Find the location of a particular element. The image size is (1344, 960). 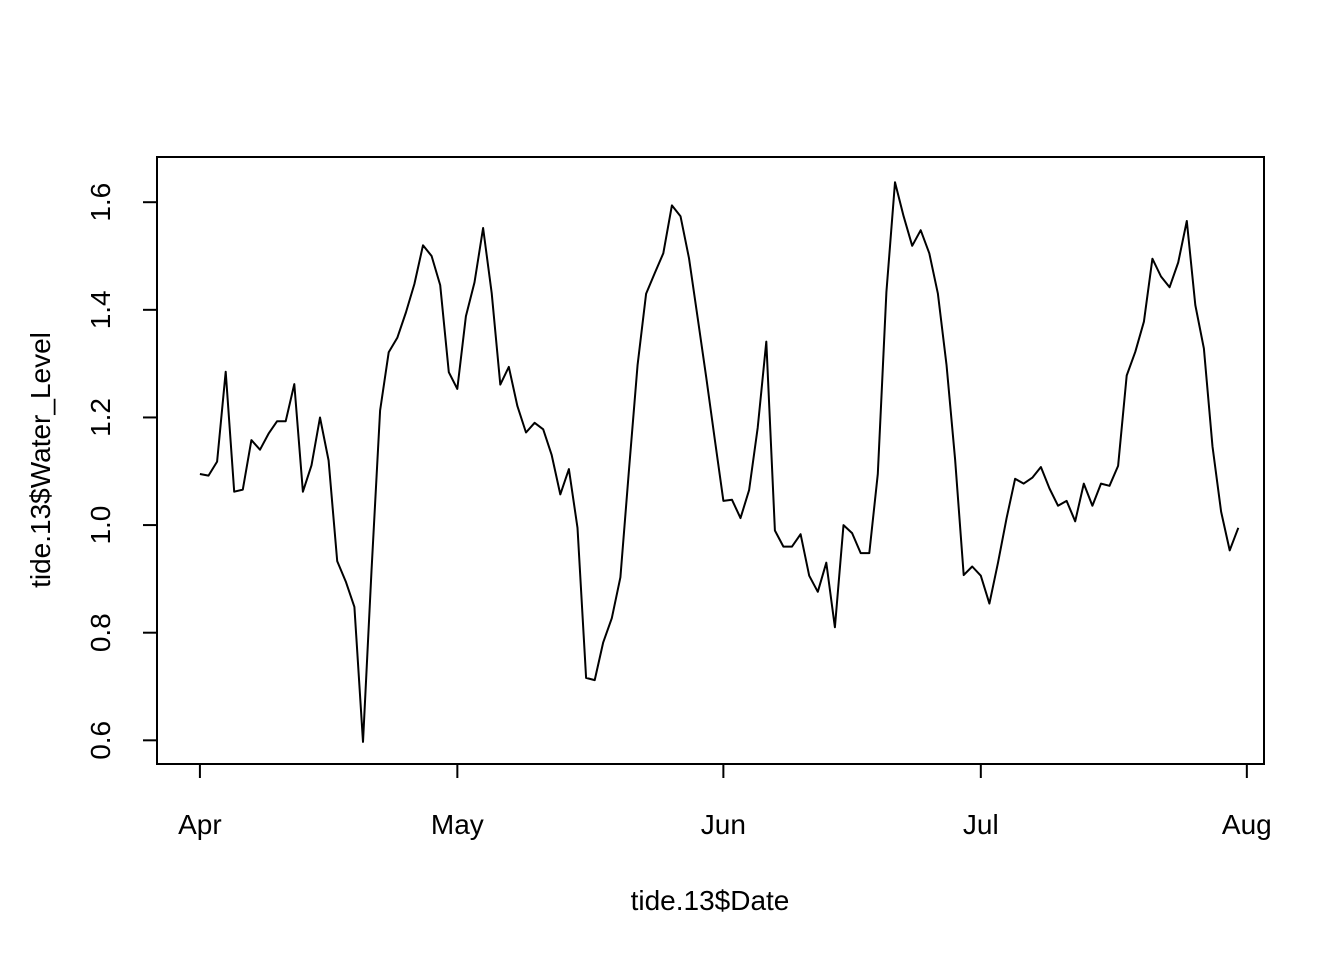

y-tick-label: 1.4 is located at coordinates (100, 309).